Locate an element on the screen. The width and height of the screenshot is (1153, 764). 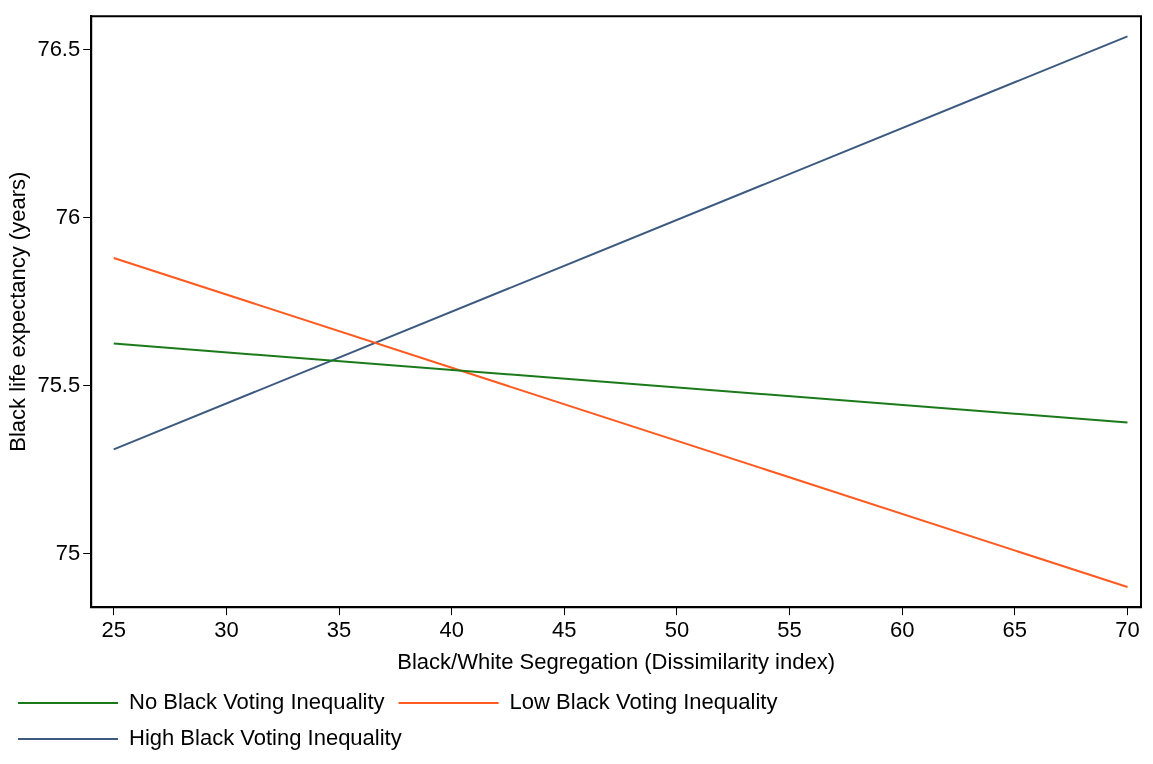
x-tick-label: 35 is located at coordinates (339, 630).